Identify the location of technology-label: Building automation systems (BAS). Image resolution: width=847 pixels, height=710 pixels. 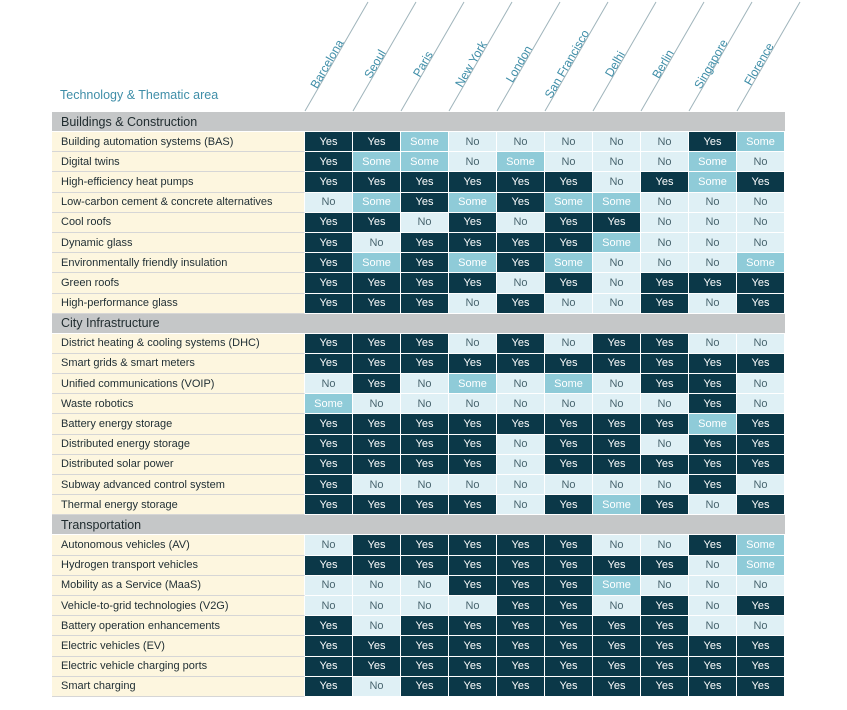
(178, 142).